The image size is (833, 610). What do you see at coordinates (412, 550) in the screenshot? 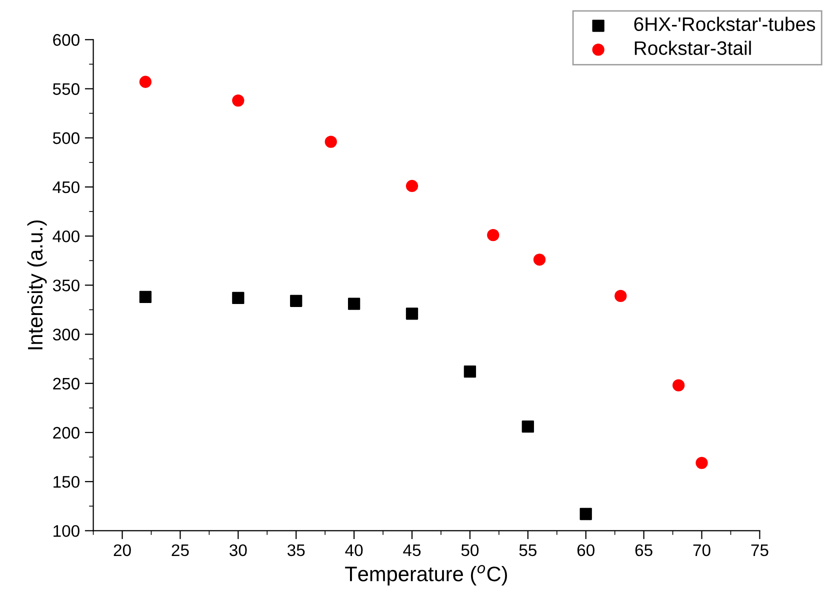
I see `x-tick-label: 45` at bounding box center [412, 550].